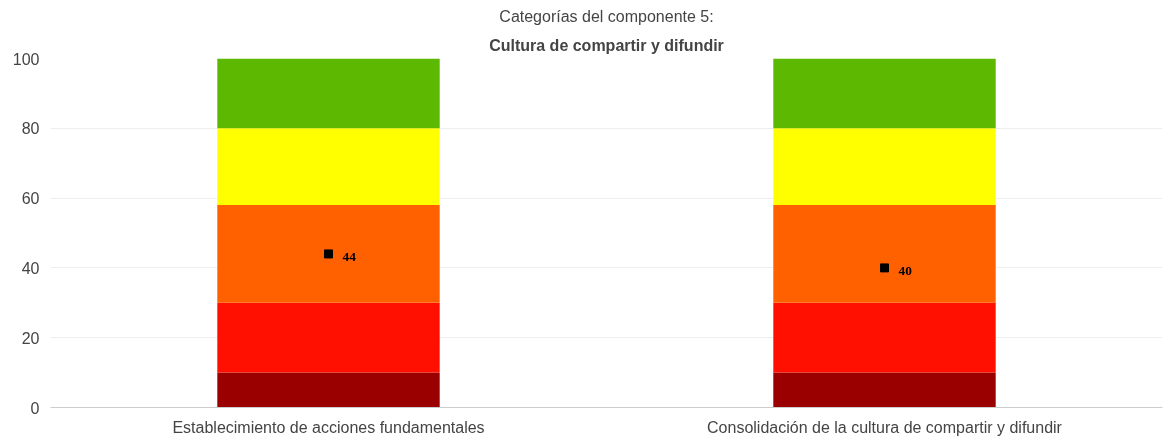 The width and height of the screenshot is (1172, 442). What do you see at coordinates (885, 427) in the screenshot?
I see `x-tick-label: Consolidación de la cultura de compartir y difundir` at bounding box center [885, 427].